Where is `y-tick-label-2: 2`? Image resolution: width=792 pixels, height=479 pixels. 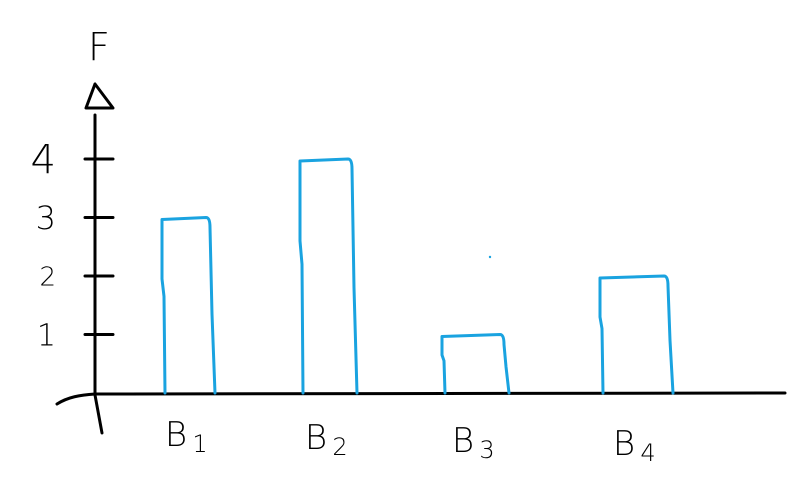 y-tick-label-2: 2 is located at coordinates (47, 277).